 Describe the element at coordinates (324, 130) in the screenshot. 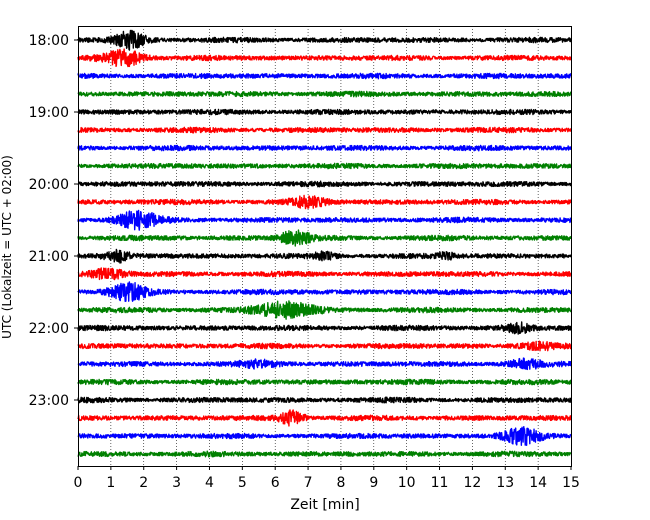

I see `seismic-trace-1915` at that location.